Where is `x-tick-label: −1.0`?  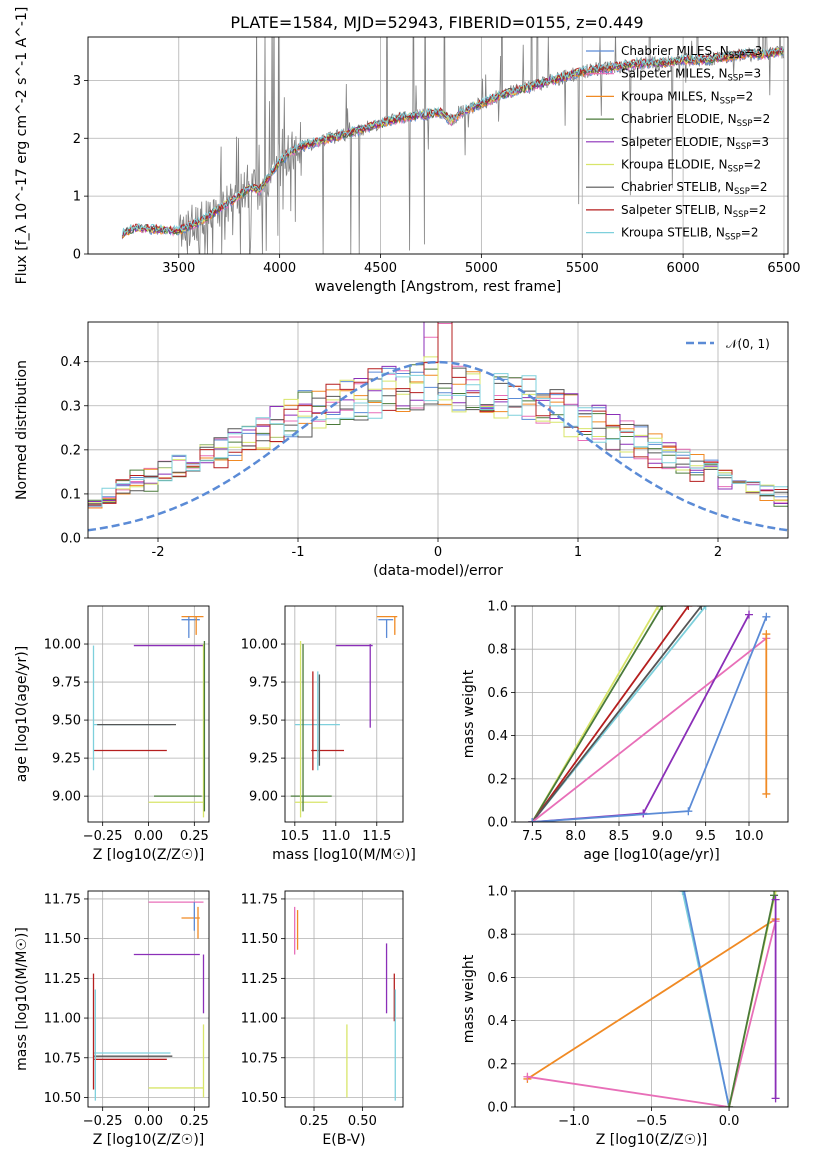 x-tick-label: −1.0 is located at coordinates (574, 1121).